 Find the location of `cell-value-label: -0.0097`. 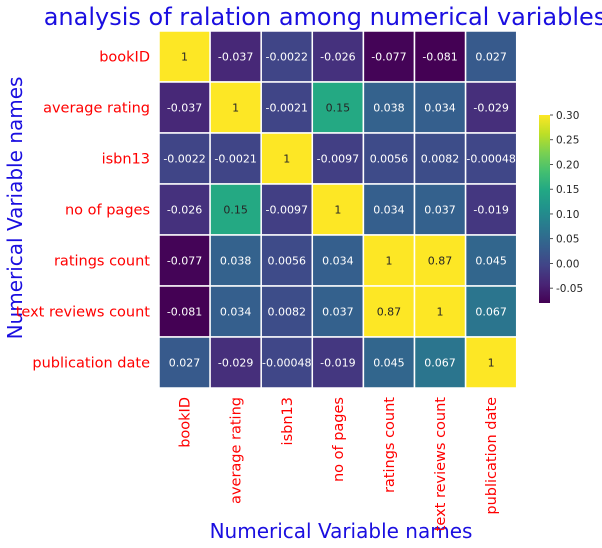

cell-value-label: -0.0097 is located at coordinates (338, 159).